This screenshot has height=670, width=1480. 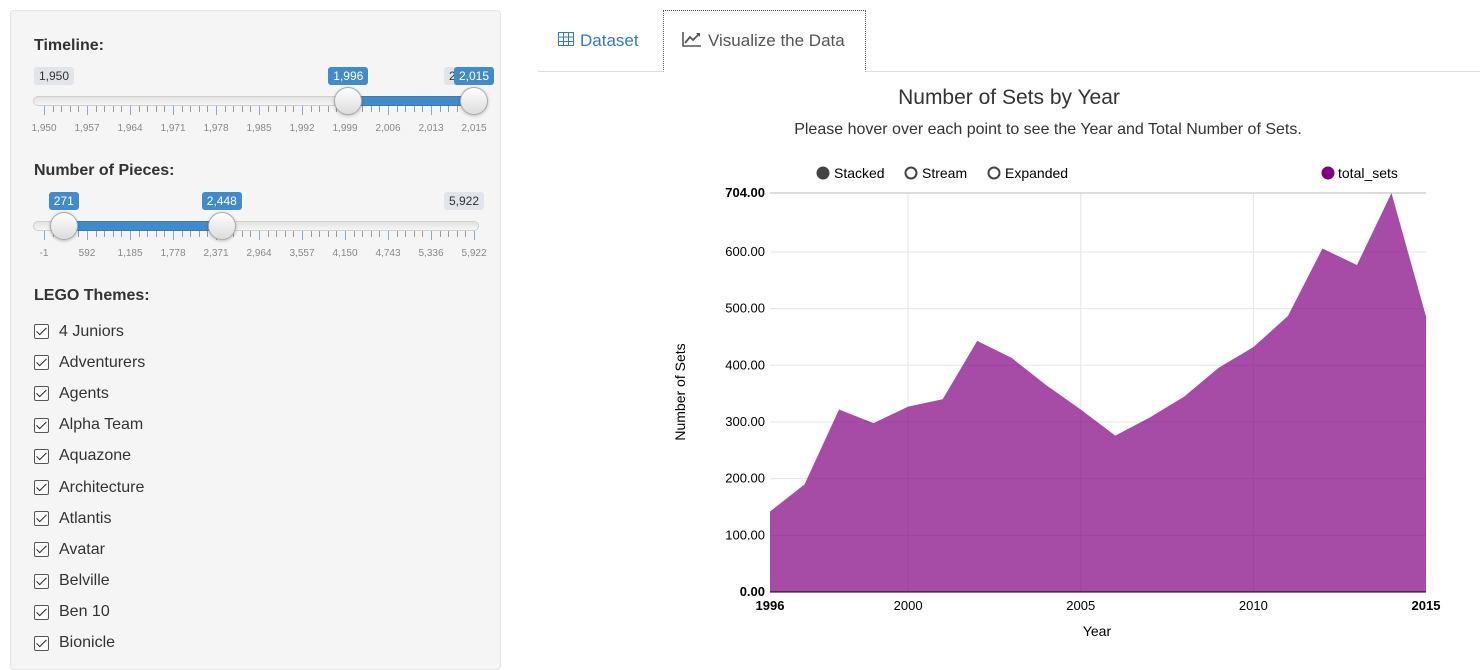 What do you see at coordinates (474, 101) in the screenshot?
I see `timeline-to-handle` at bounding box center [474, 101].